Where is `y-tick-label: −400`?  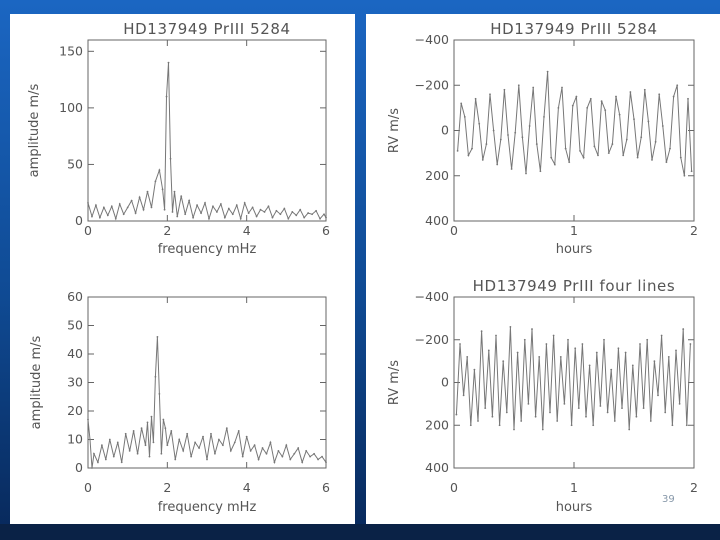 y-tick-label: −400 is located at coordinates (432, 39).